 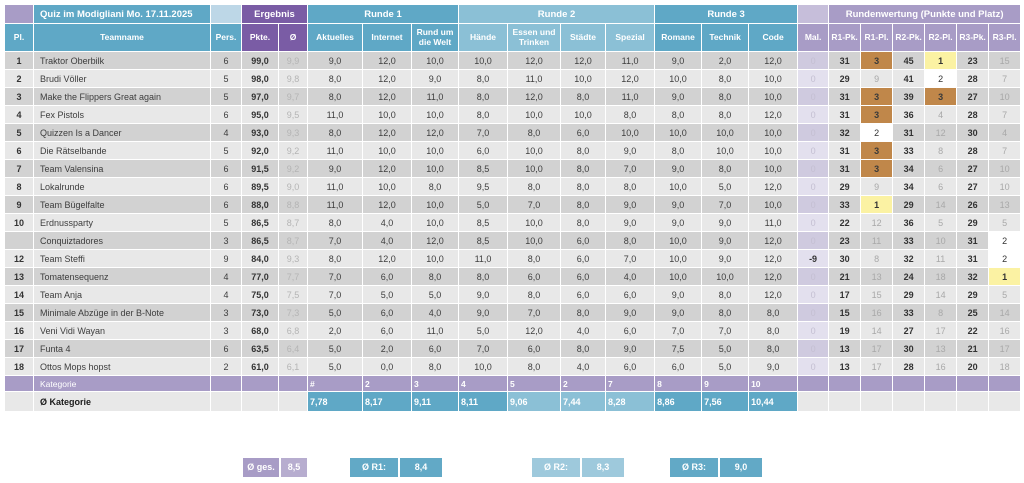 What do you see at coordinates (909, 222) in the screenshot?
I see `cell-runde2-punkte: 36` at bounding box center [909, 222].